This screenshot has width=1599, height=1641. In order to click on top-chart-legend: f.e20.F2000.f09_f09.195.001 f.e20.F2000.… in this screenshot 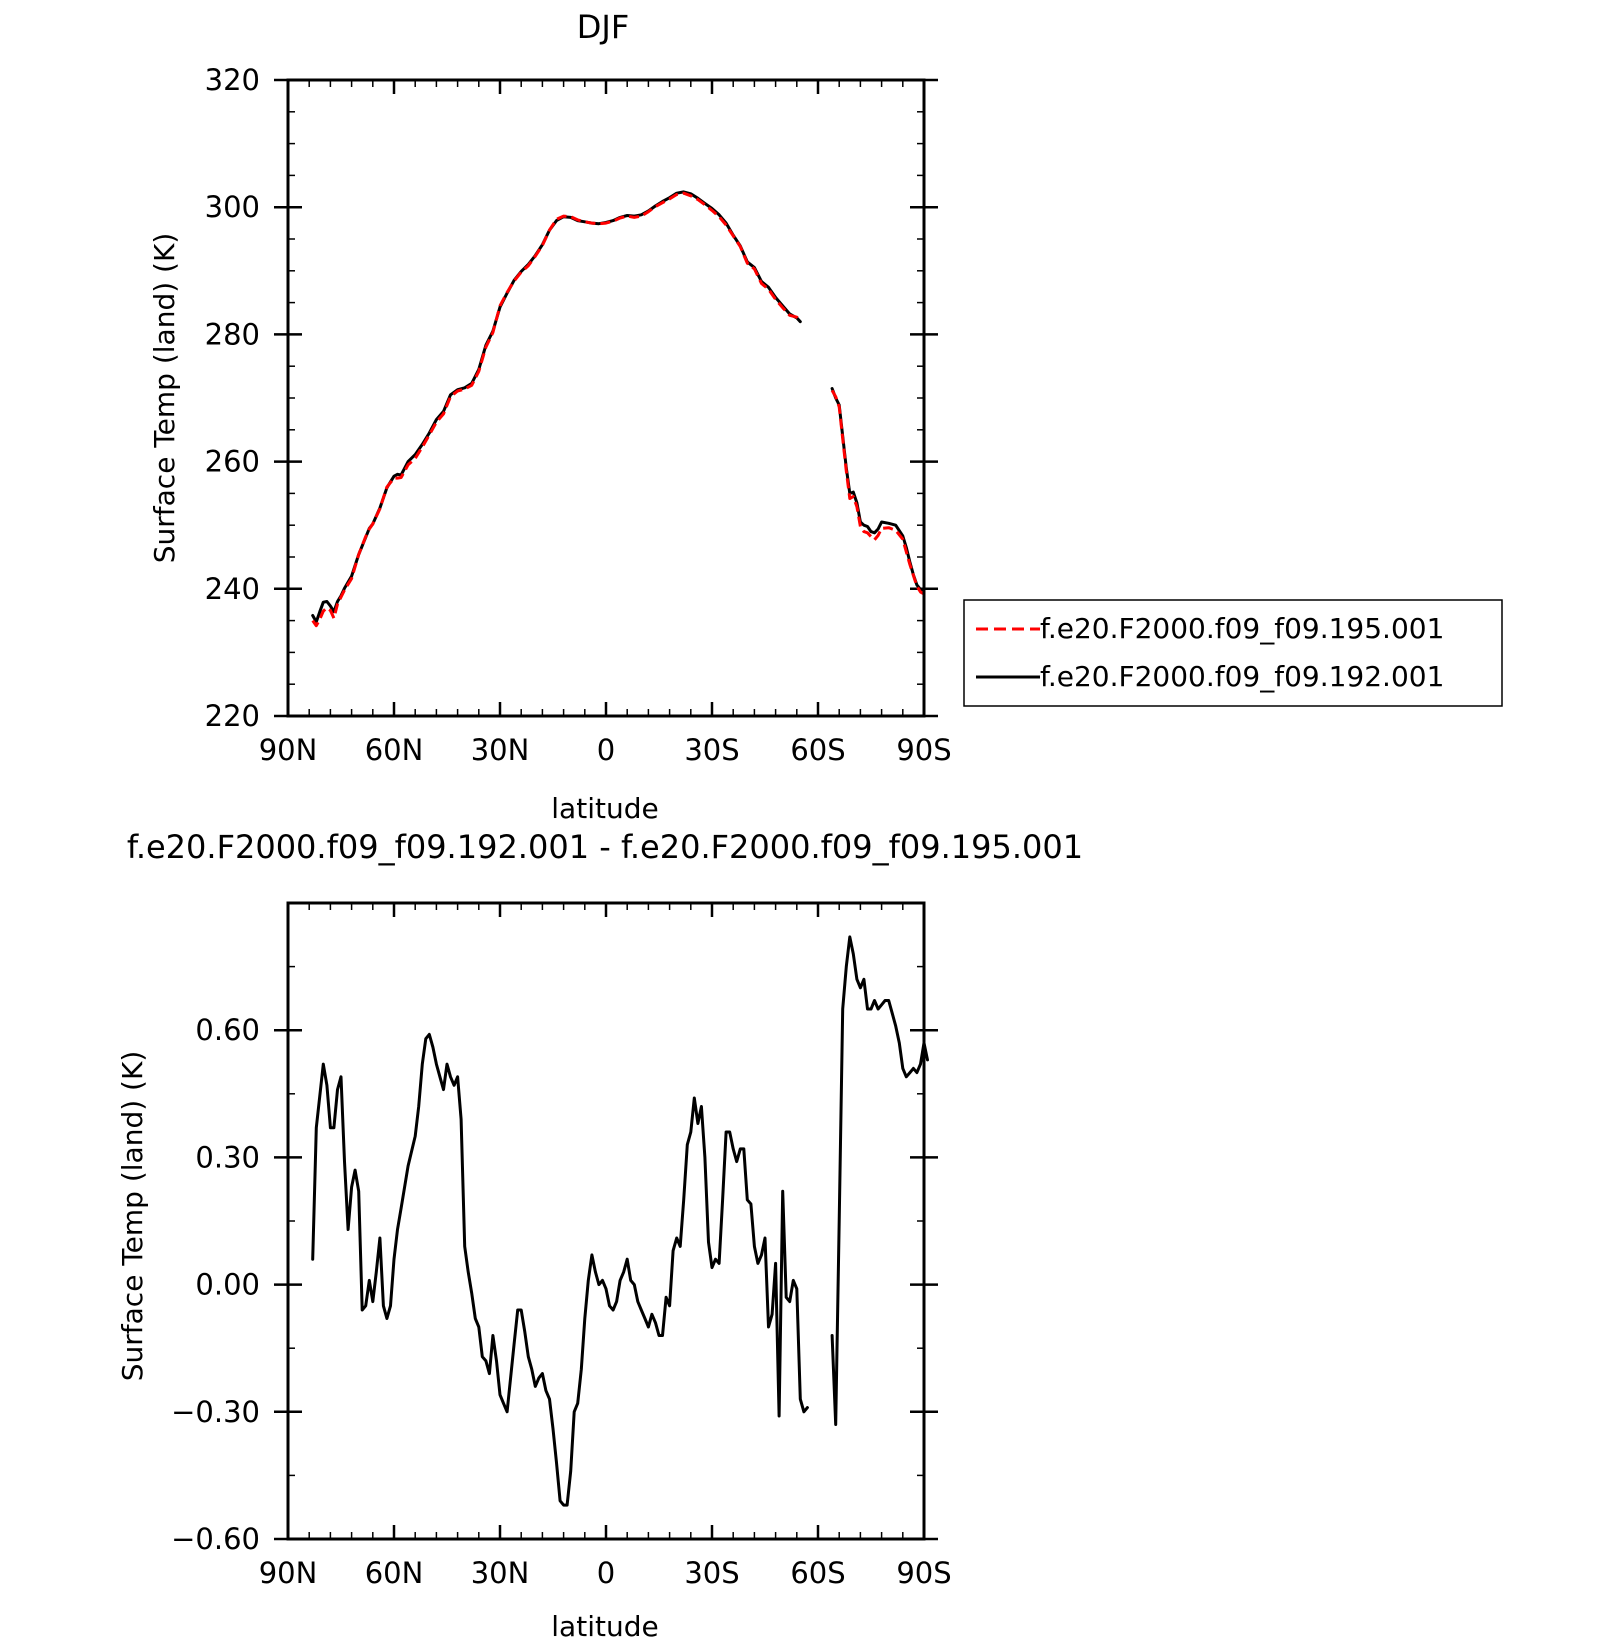, I will do `click(1233, 653)`.